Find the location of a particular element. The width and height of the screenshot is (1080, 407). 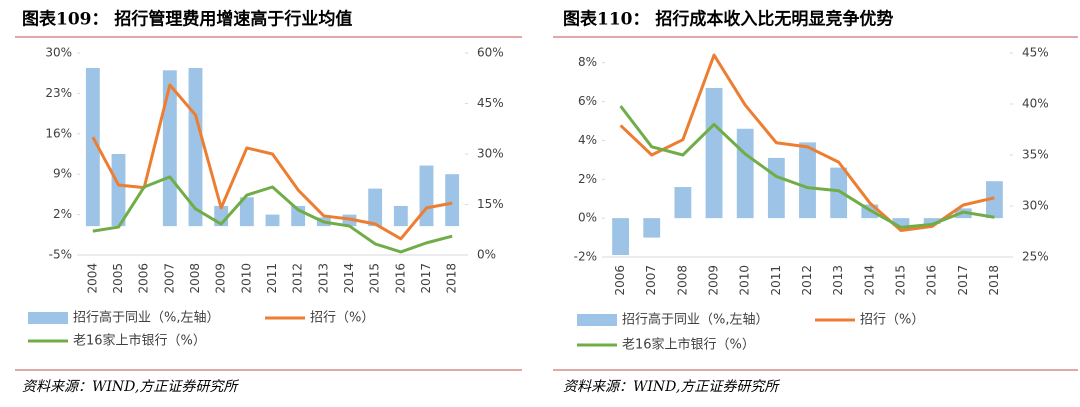

x-tick-label: 2004 is located at coordinates (92, 278).